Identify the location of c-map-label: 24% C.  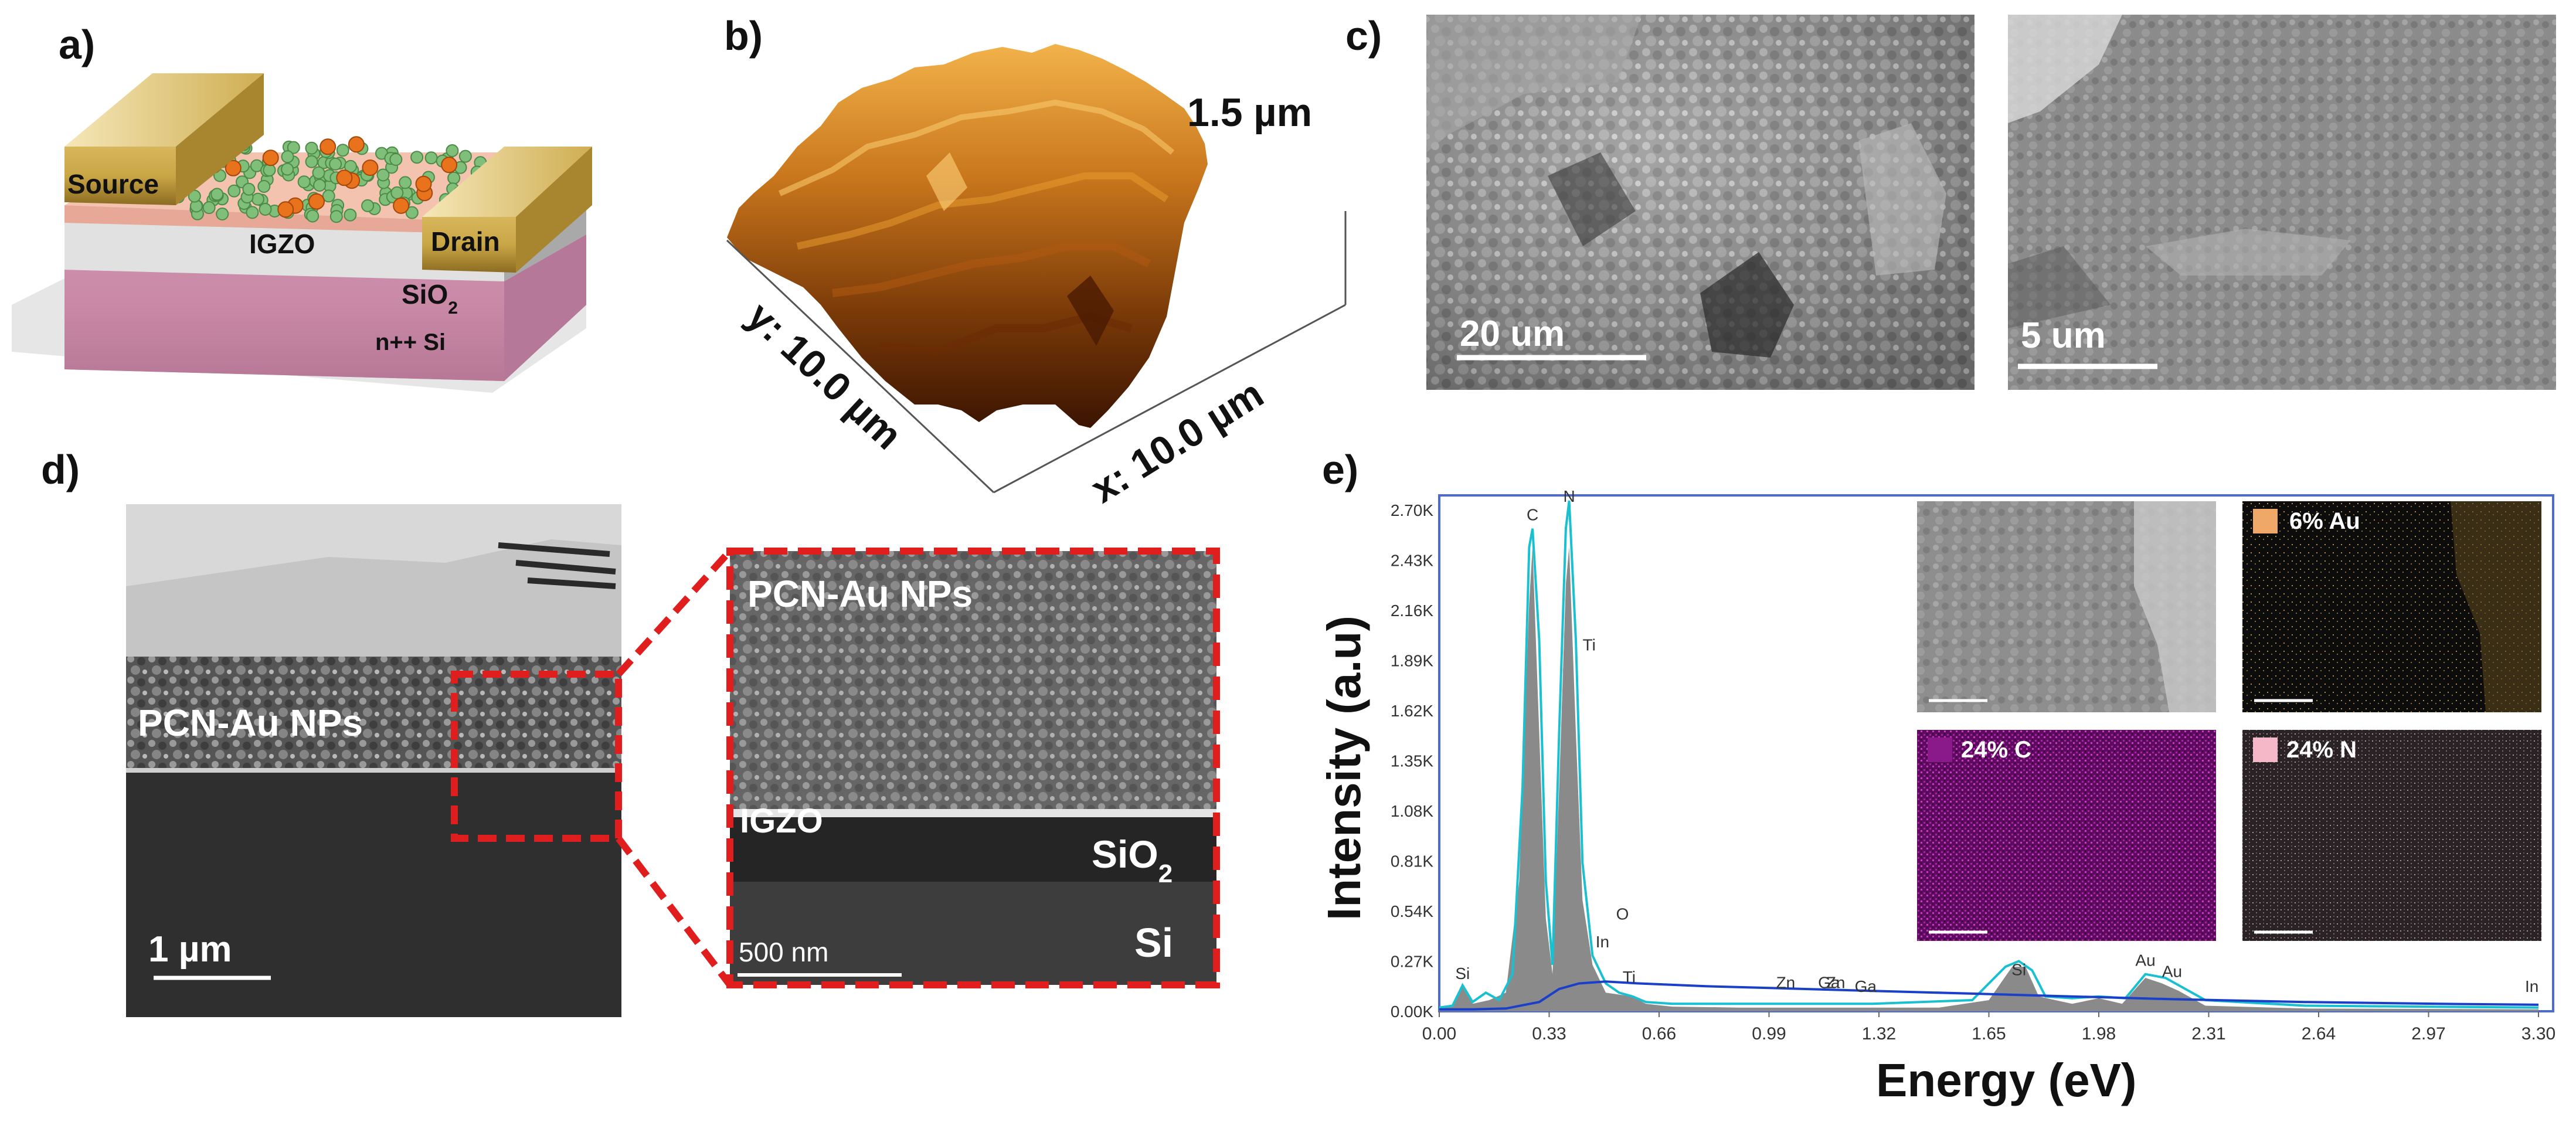
(1996, 750).